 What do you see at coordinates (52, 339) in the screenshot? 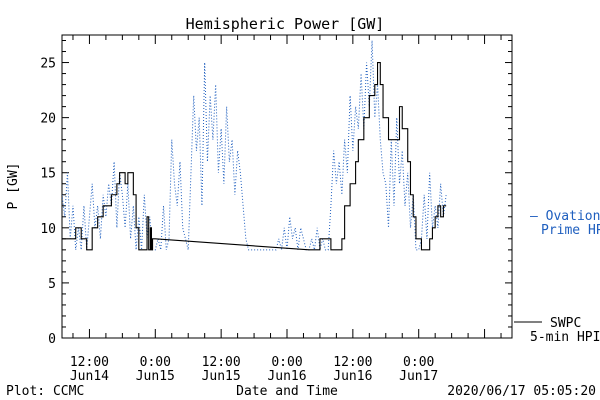
I see `y-tick-label: 0` at bounding box center [52, 339].